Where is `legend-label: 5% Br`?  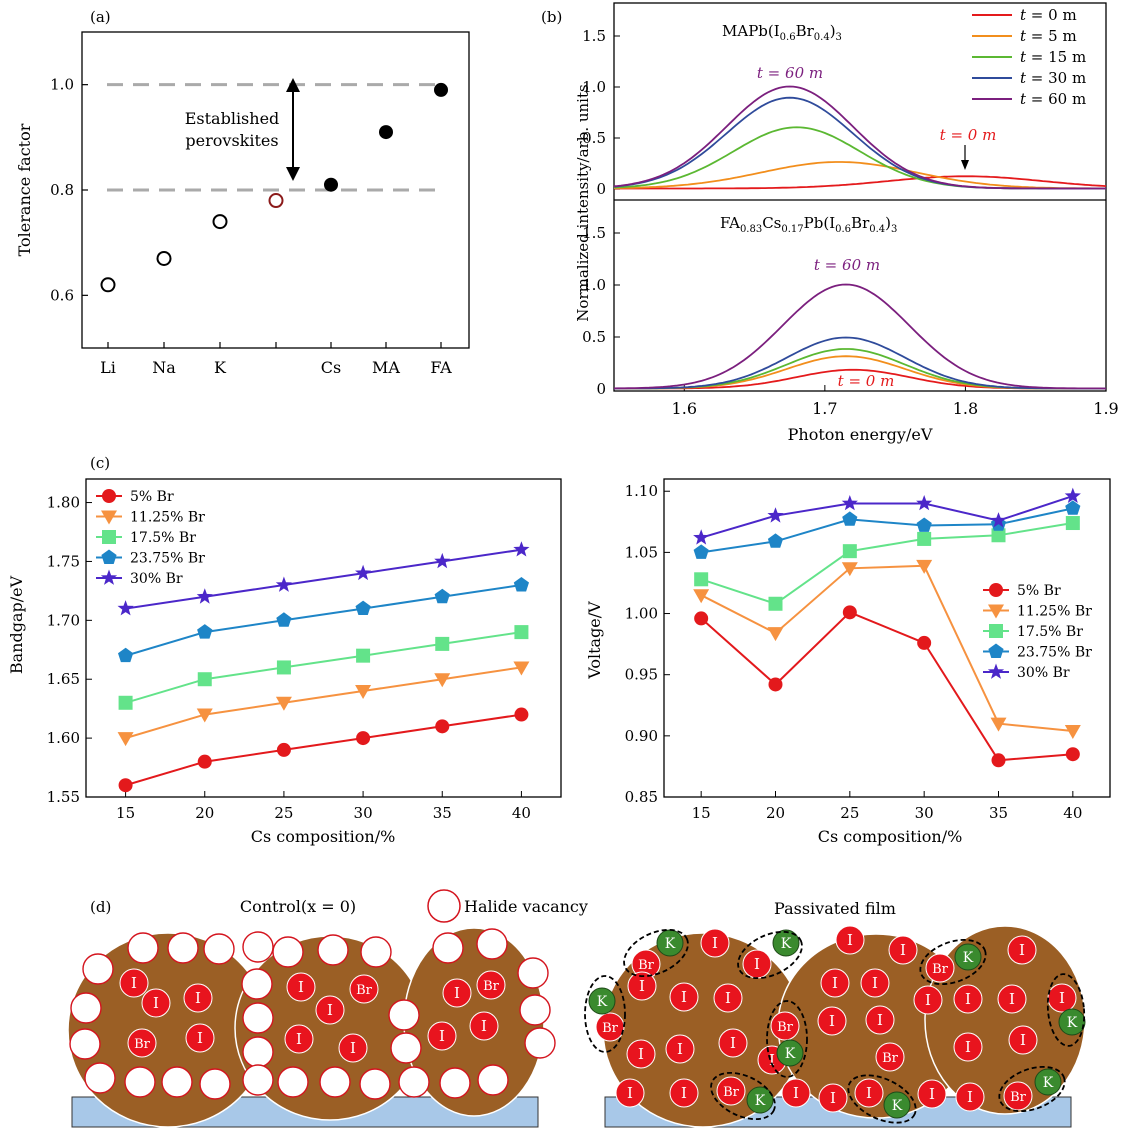 legend-label: 5% Br is located at coordinates (152, 497).